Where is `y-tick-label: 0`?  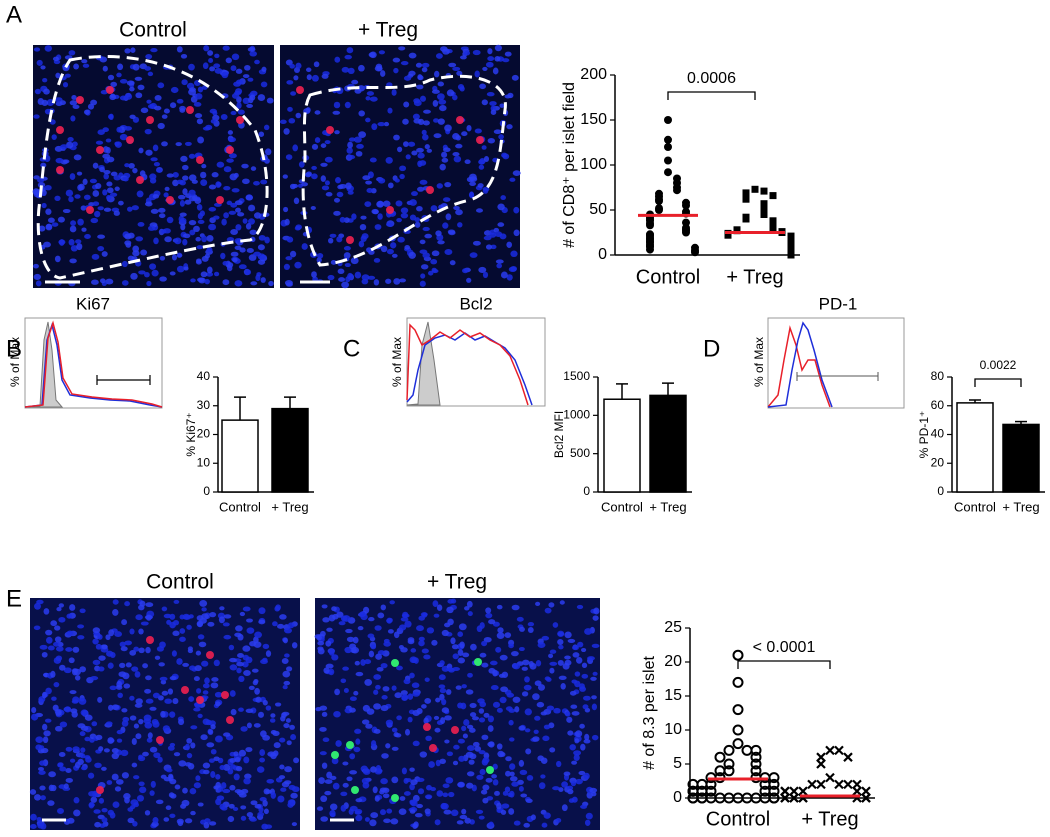
y-tick-label: 0 is located at coordinates (206, 491).